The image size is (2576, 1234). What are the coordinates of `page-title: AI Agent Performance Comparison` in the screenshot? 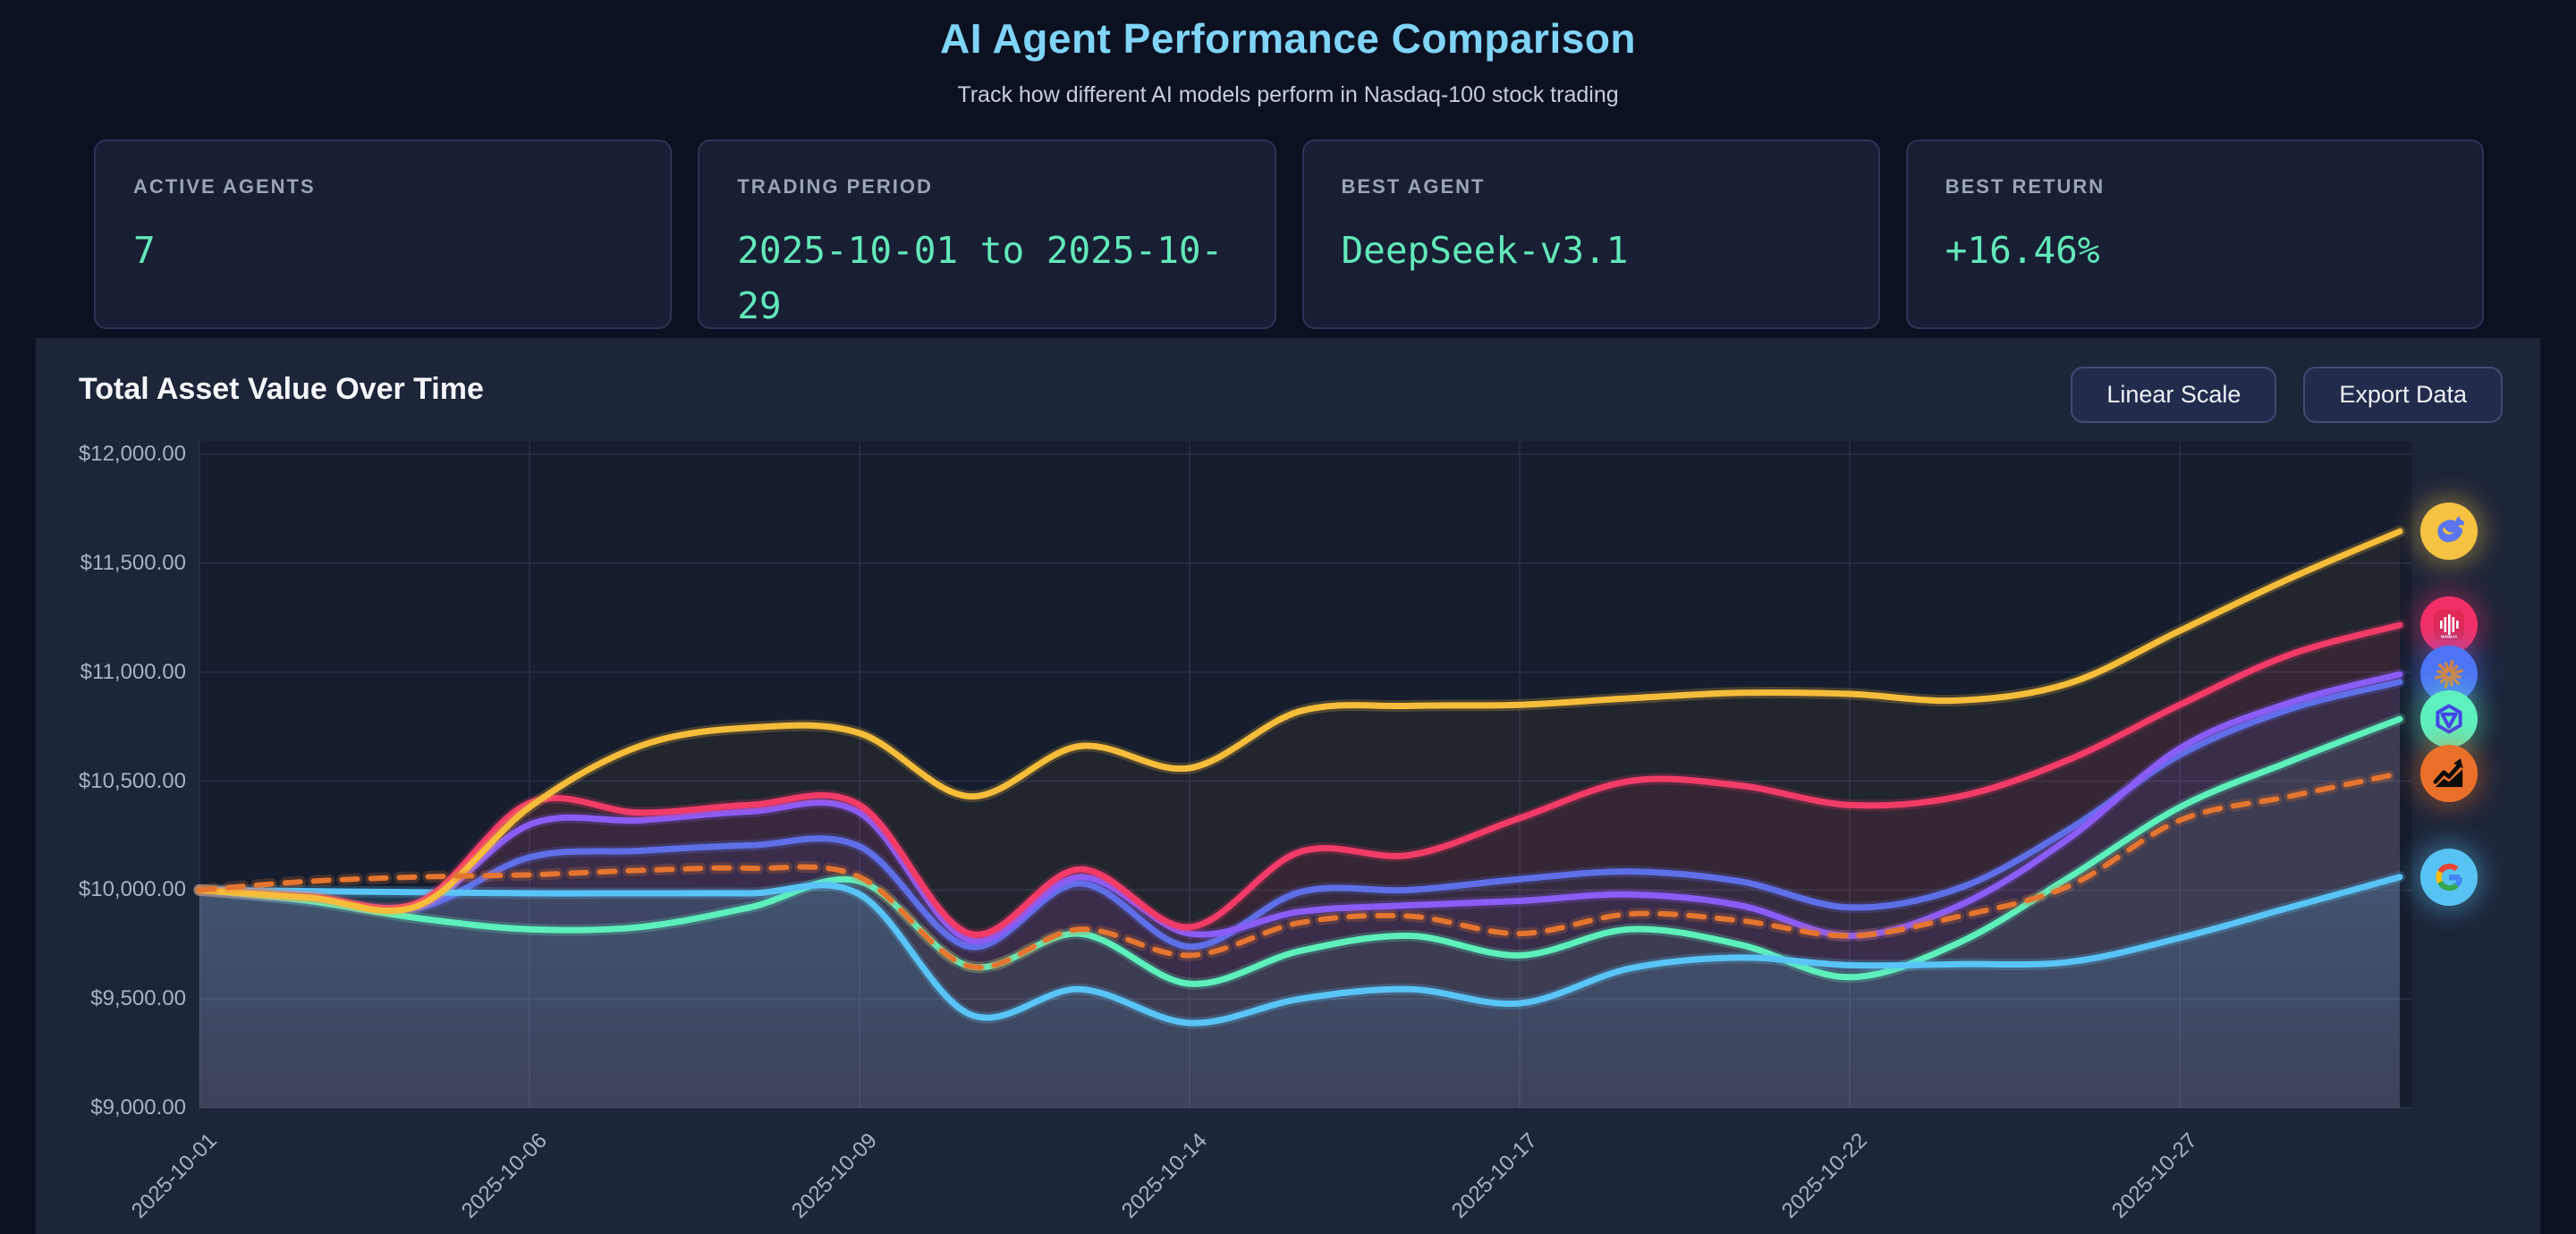 It's located at (1288, 38).